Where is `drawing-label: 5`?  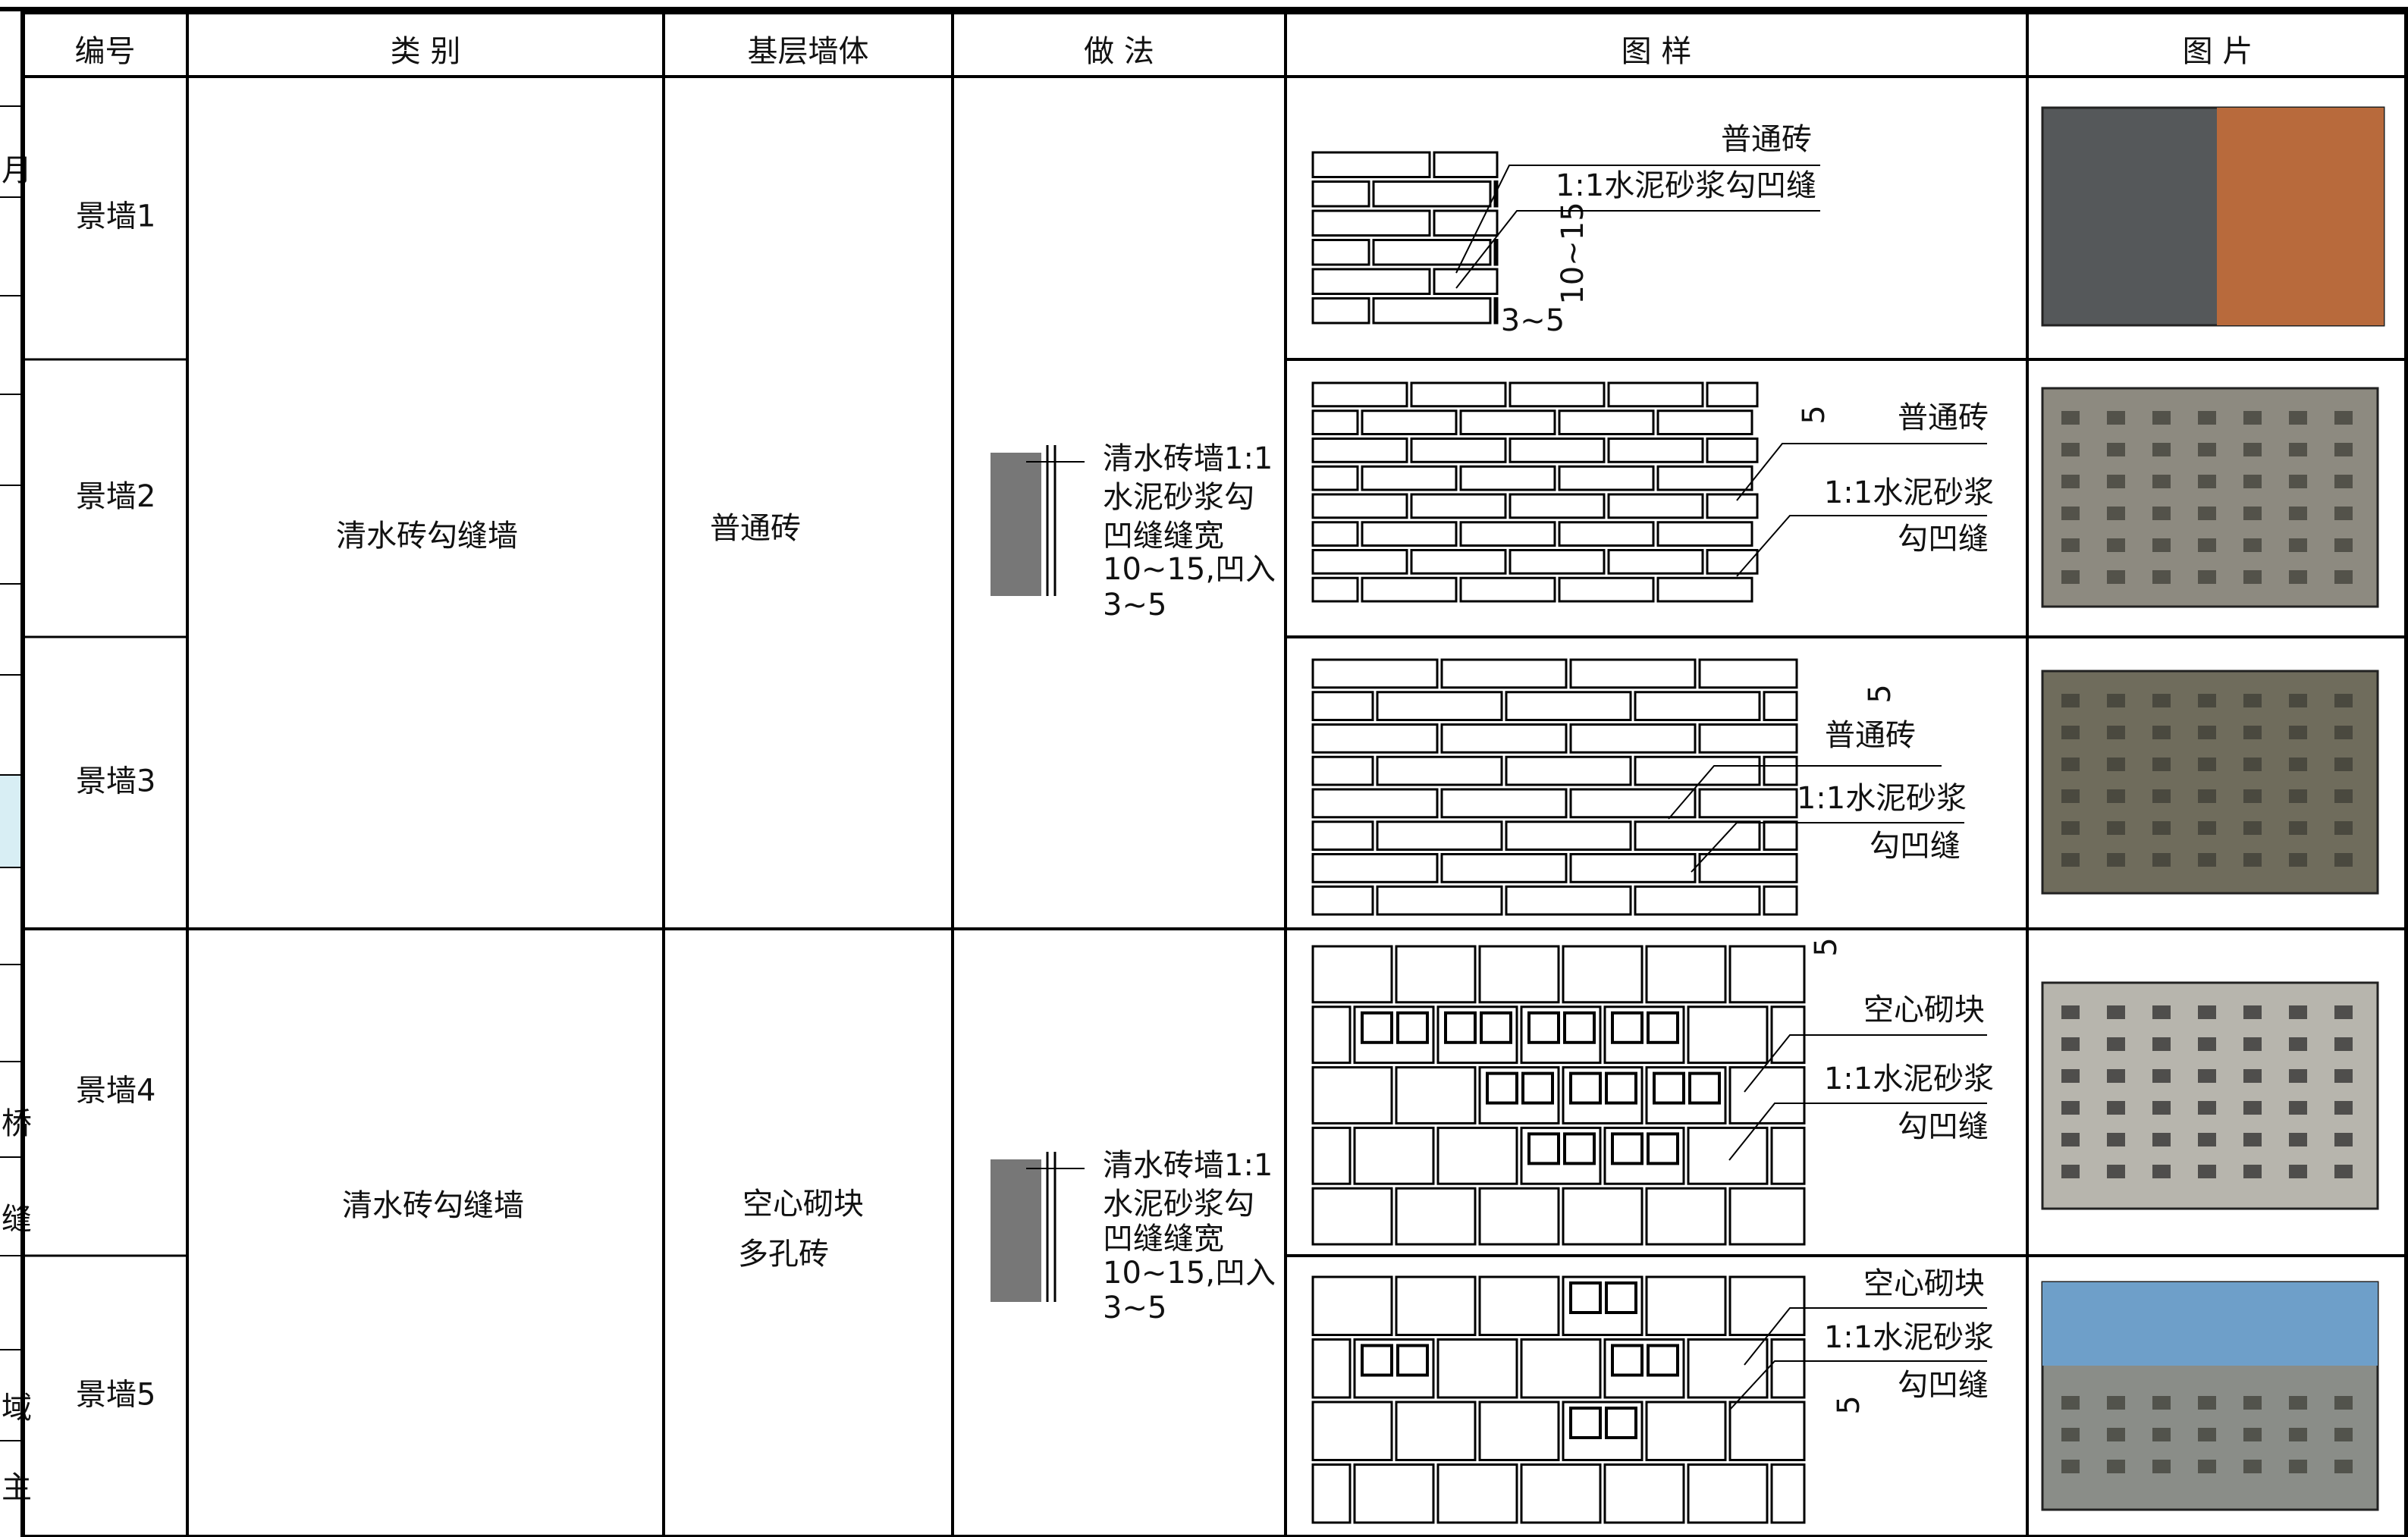 drawing-label: 5 is located at coordinates (1880, 693).